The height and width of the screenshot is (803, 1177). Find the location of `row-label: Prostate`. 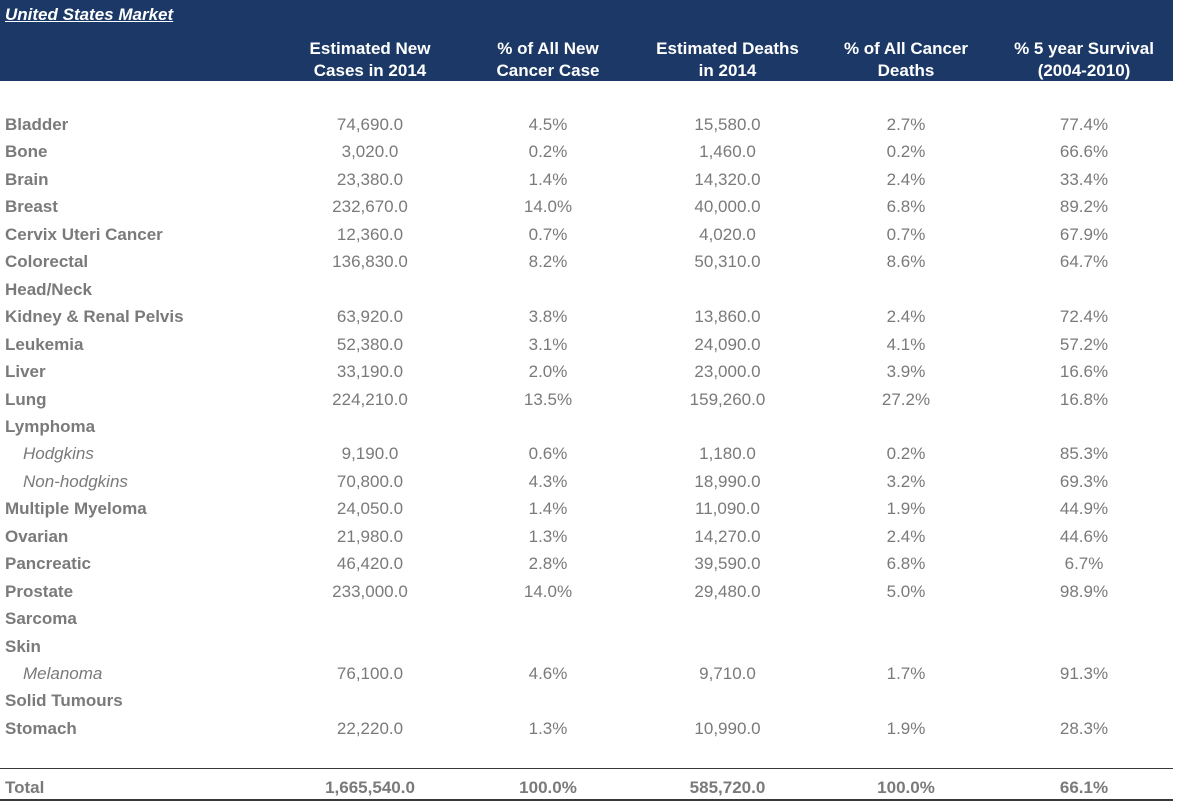

row-label: Prostate is located at coordinates (39, 591).